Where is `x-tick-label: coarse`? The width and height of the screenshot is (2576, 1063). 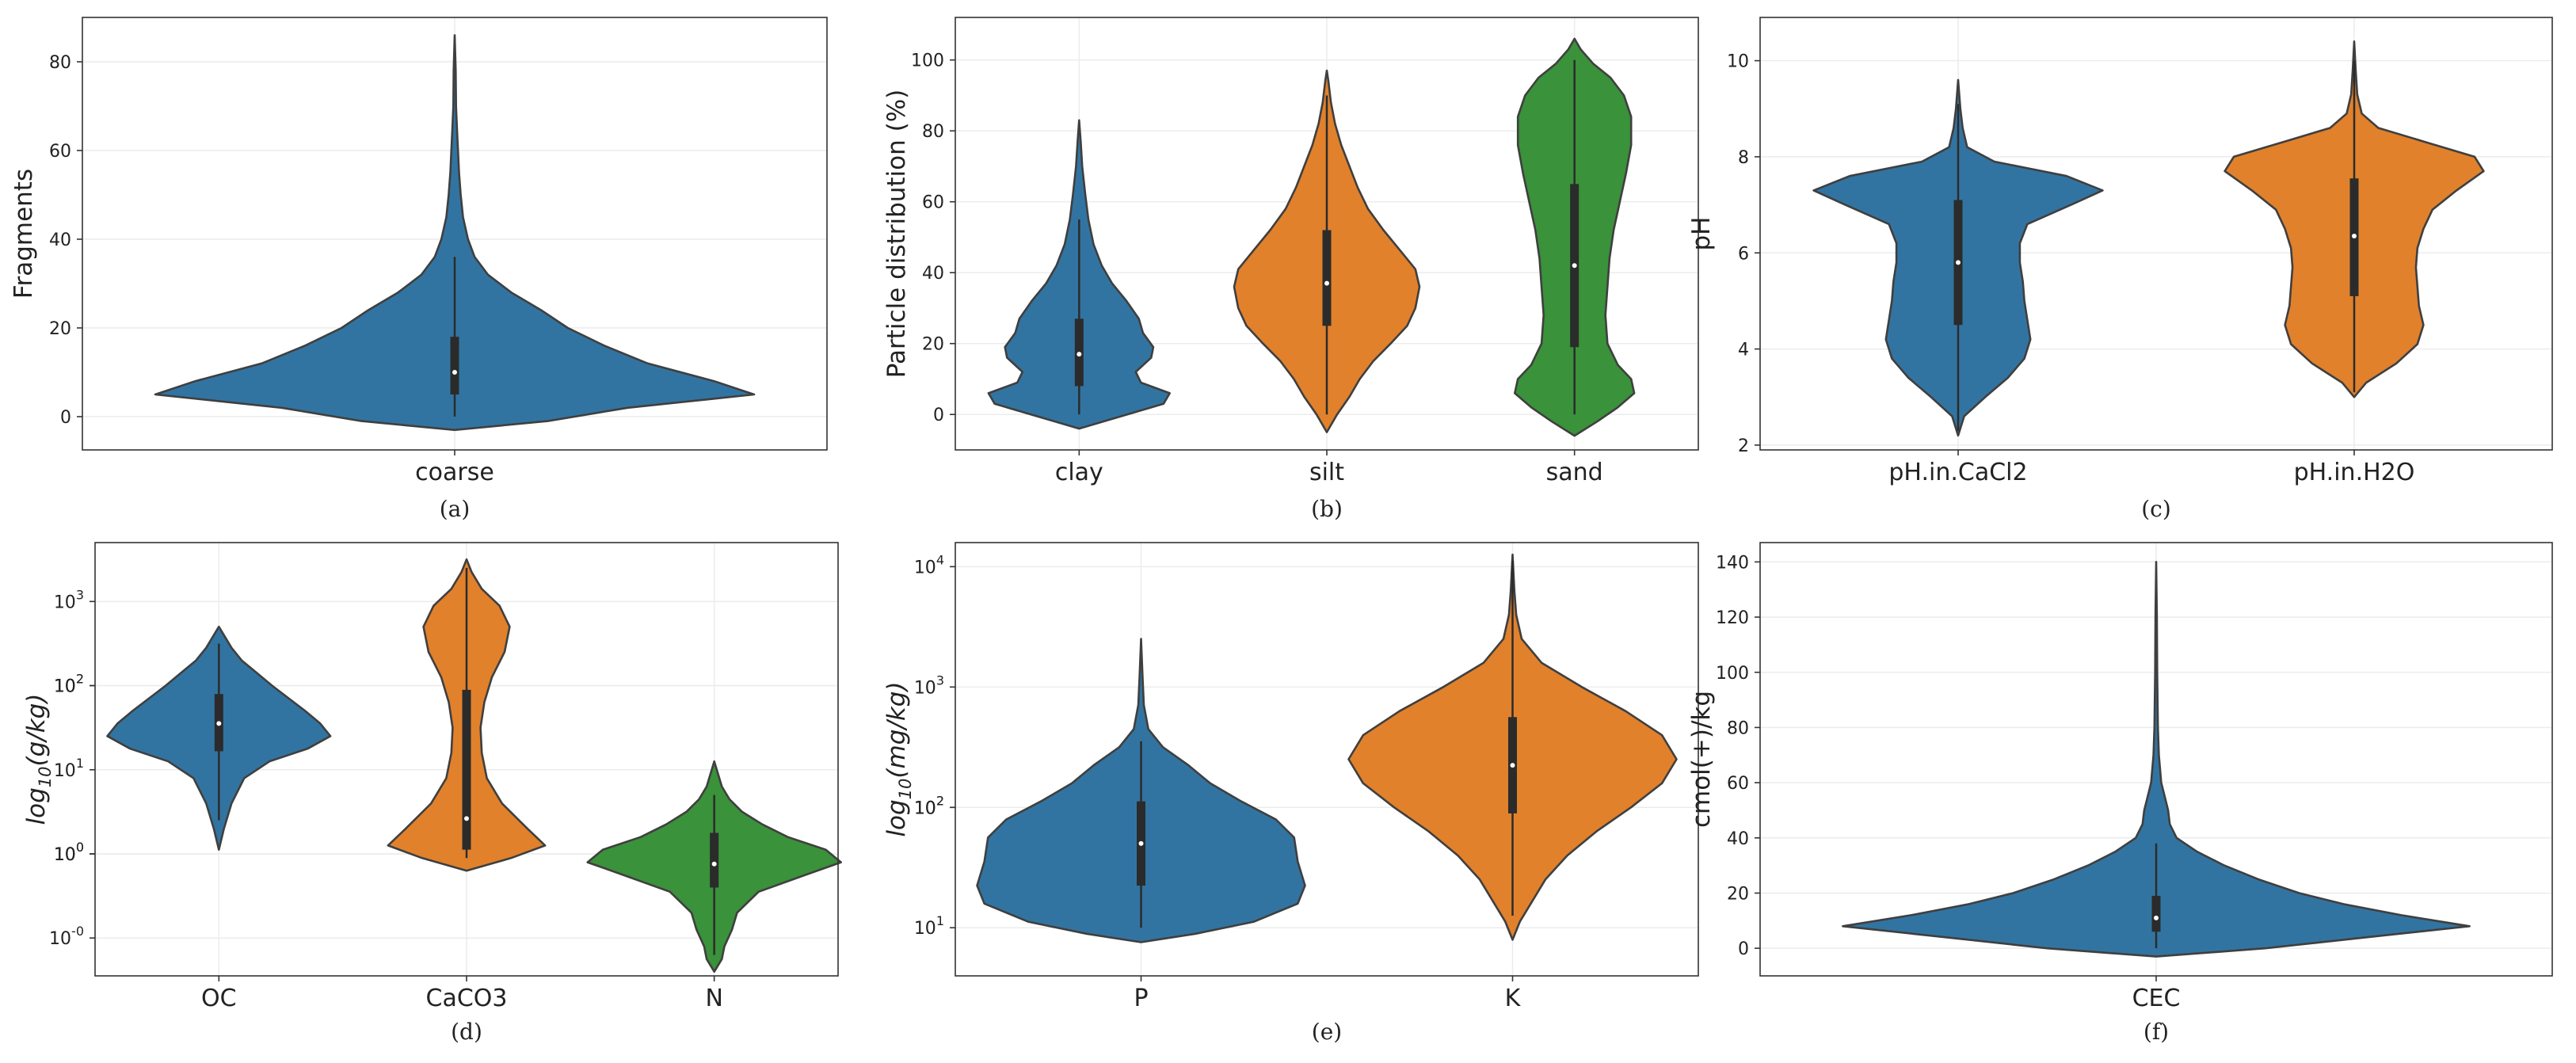
x-tick-label: coarse is located at coordinates (455, 473).